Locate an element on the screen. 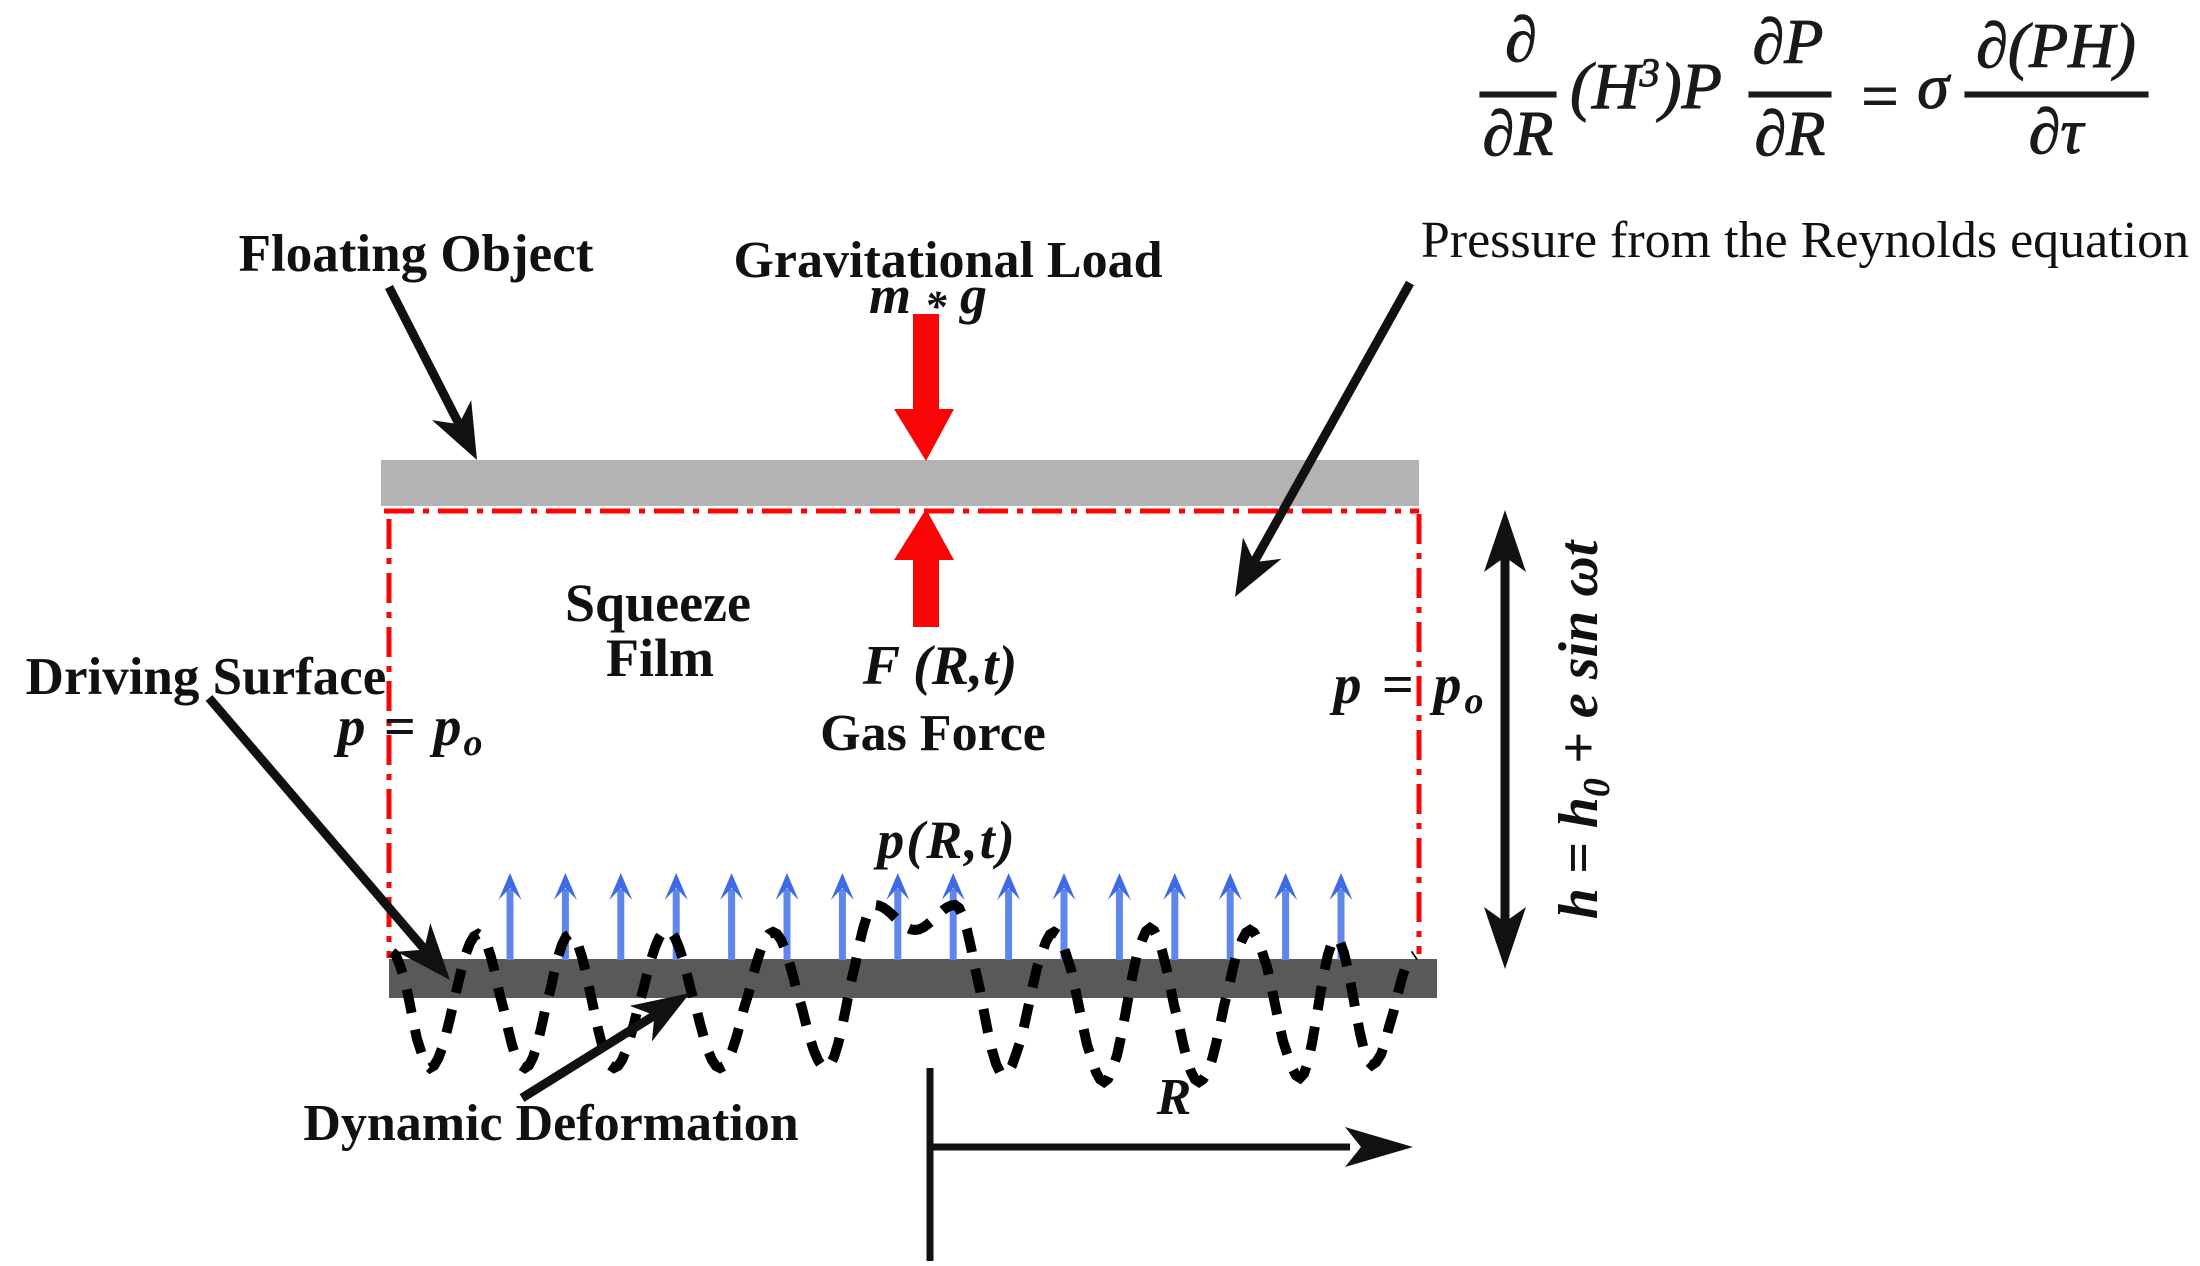  svg-text: Driving Surface is located at coordinates (206, 677).